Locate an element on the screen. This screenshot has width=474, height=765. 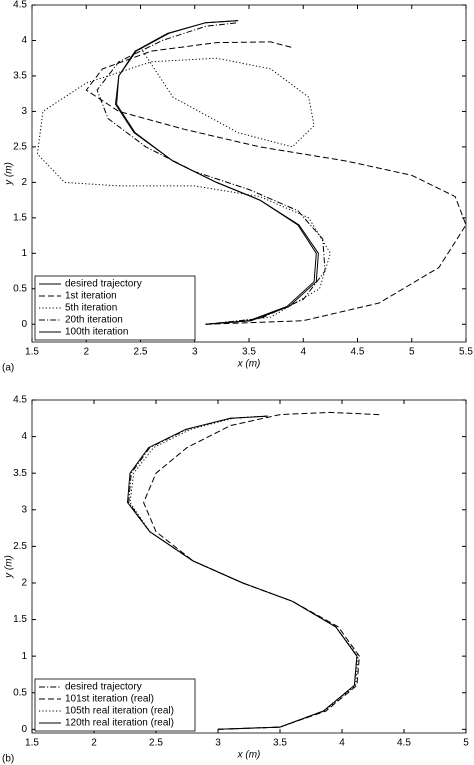
legend-label: 105th real iteration (real) is located at coordinates (119, 711).